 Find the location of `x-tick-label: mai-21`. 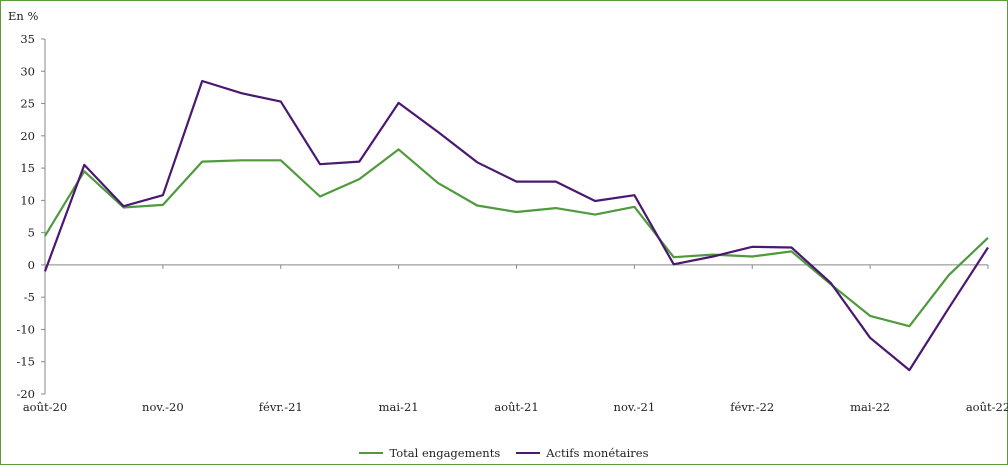

x-tick-label: mai-21 is located at coordinates (399, 407).